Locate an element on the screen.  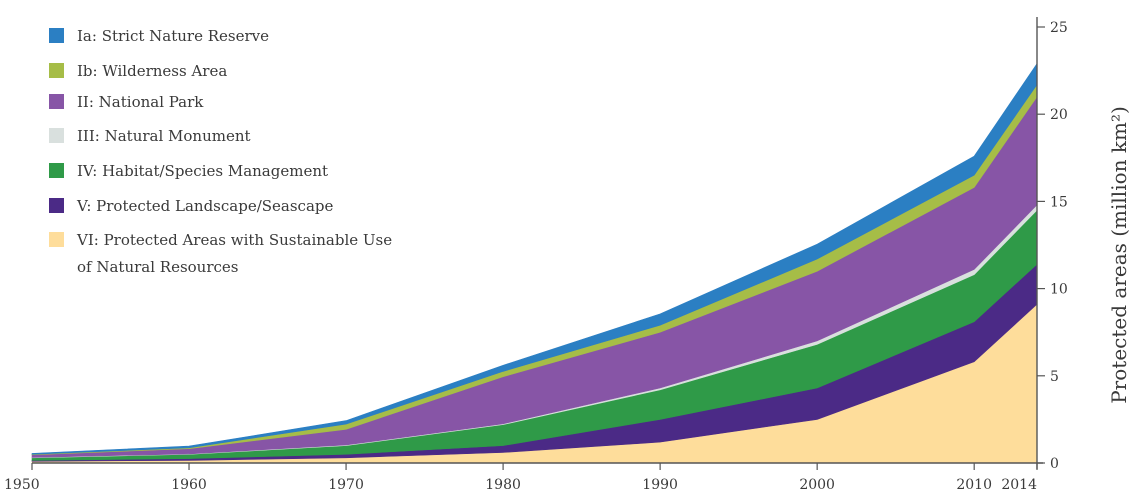
legend-label: III: Natural Monument is located at coordinates (164, 136).